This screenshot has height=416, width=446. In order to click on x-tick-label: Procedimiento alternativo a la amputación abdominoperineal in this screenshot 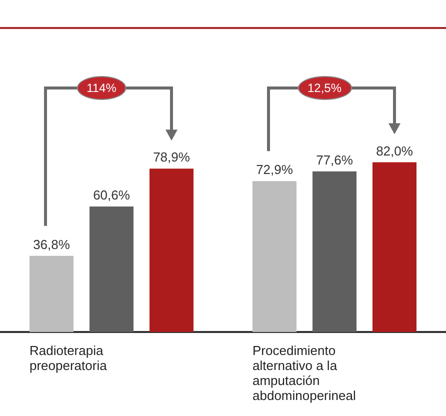, I will do `click(304, 373)`.